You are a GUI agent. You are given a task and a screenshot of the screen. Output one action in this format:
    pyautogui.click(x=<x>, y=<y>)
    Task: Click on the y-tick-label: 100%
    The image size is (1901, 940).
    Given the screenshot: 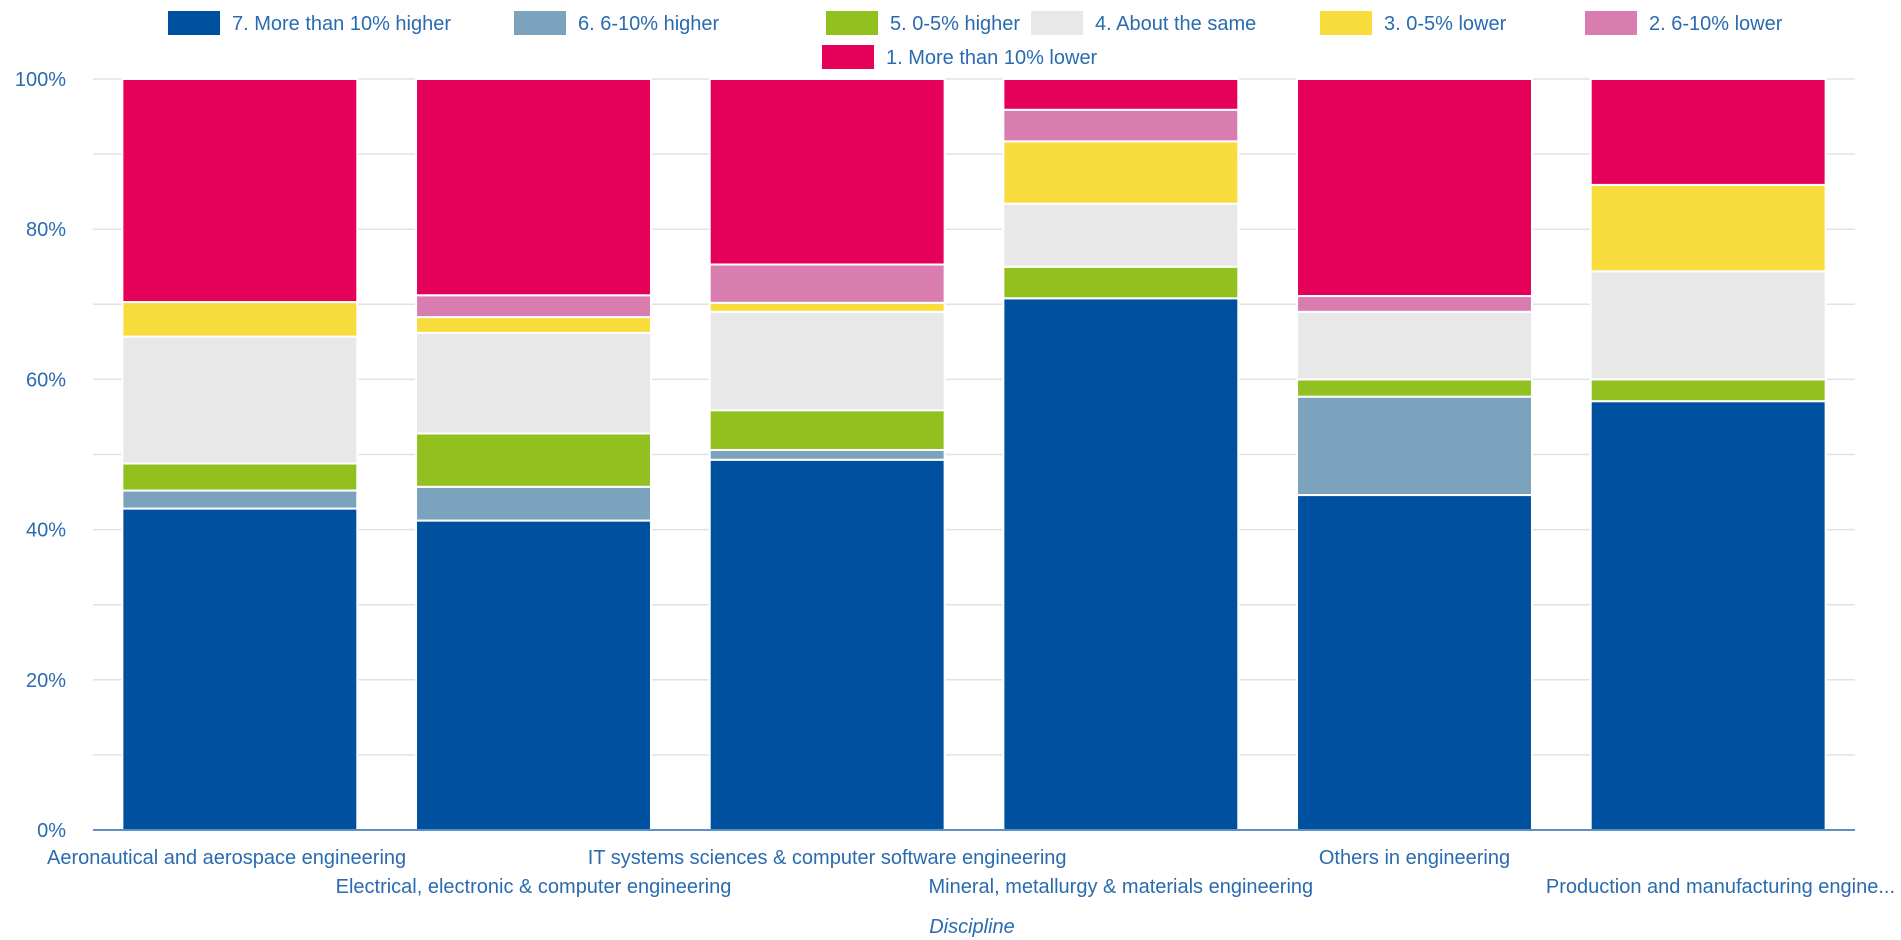 What is the action you would take?
    pyautogui.click(x=40, y=80)
    